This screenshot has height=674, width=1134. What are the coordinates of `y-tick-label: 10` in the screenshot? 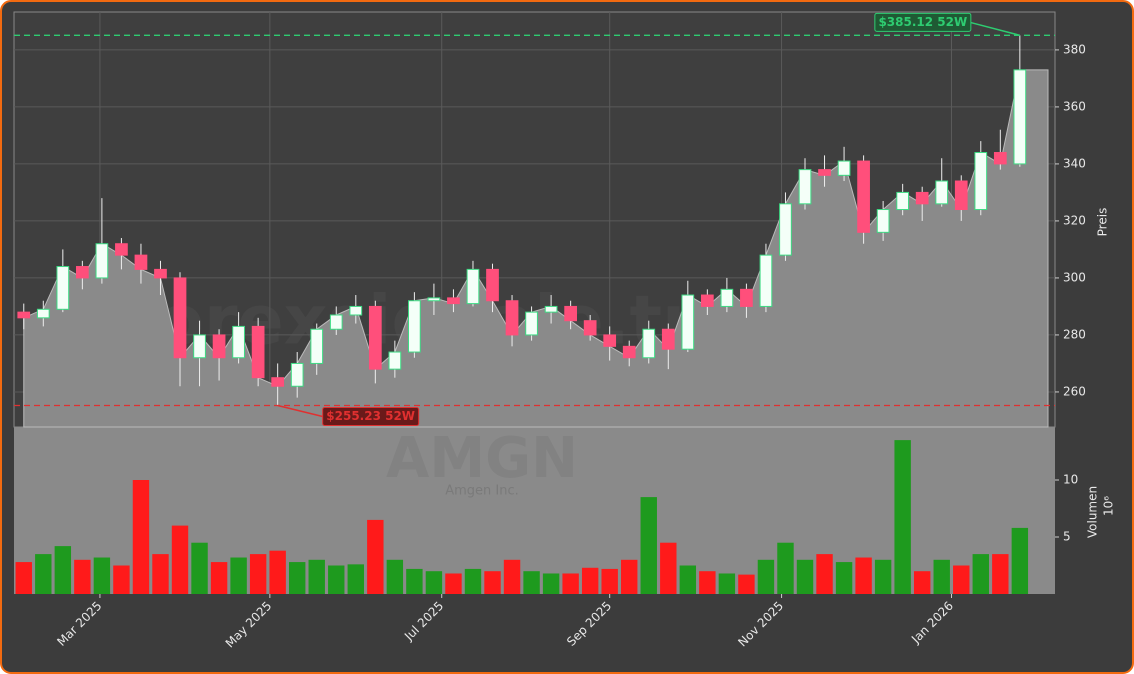 It's located at (1070, 480).